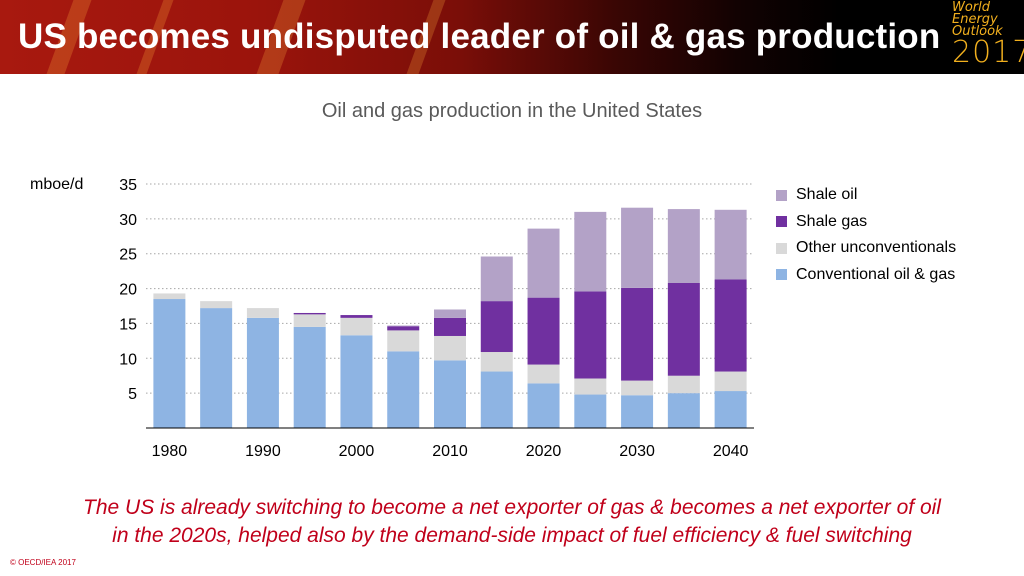 The image size is (1024, 576). Describe the element at coordinates (876, 248) in the screenshot. I see `legend-label: Other unconventionals` at that location.